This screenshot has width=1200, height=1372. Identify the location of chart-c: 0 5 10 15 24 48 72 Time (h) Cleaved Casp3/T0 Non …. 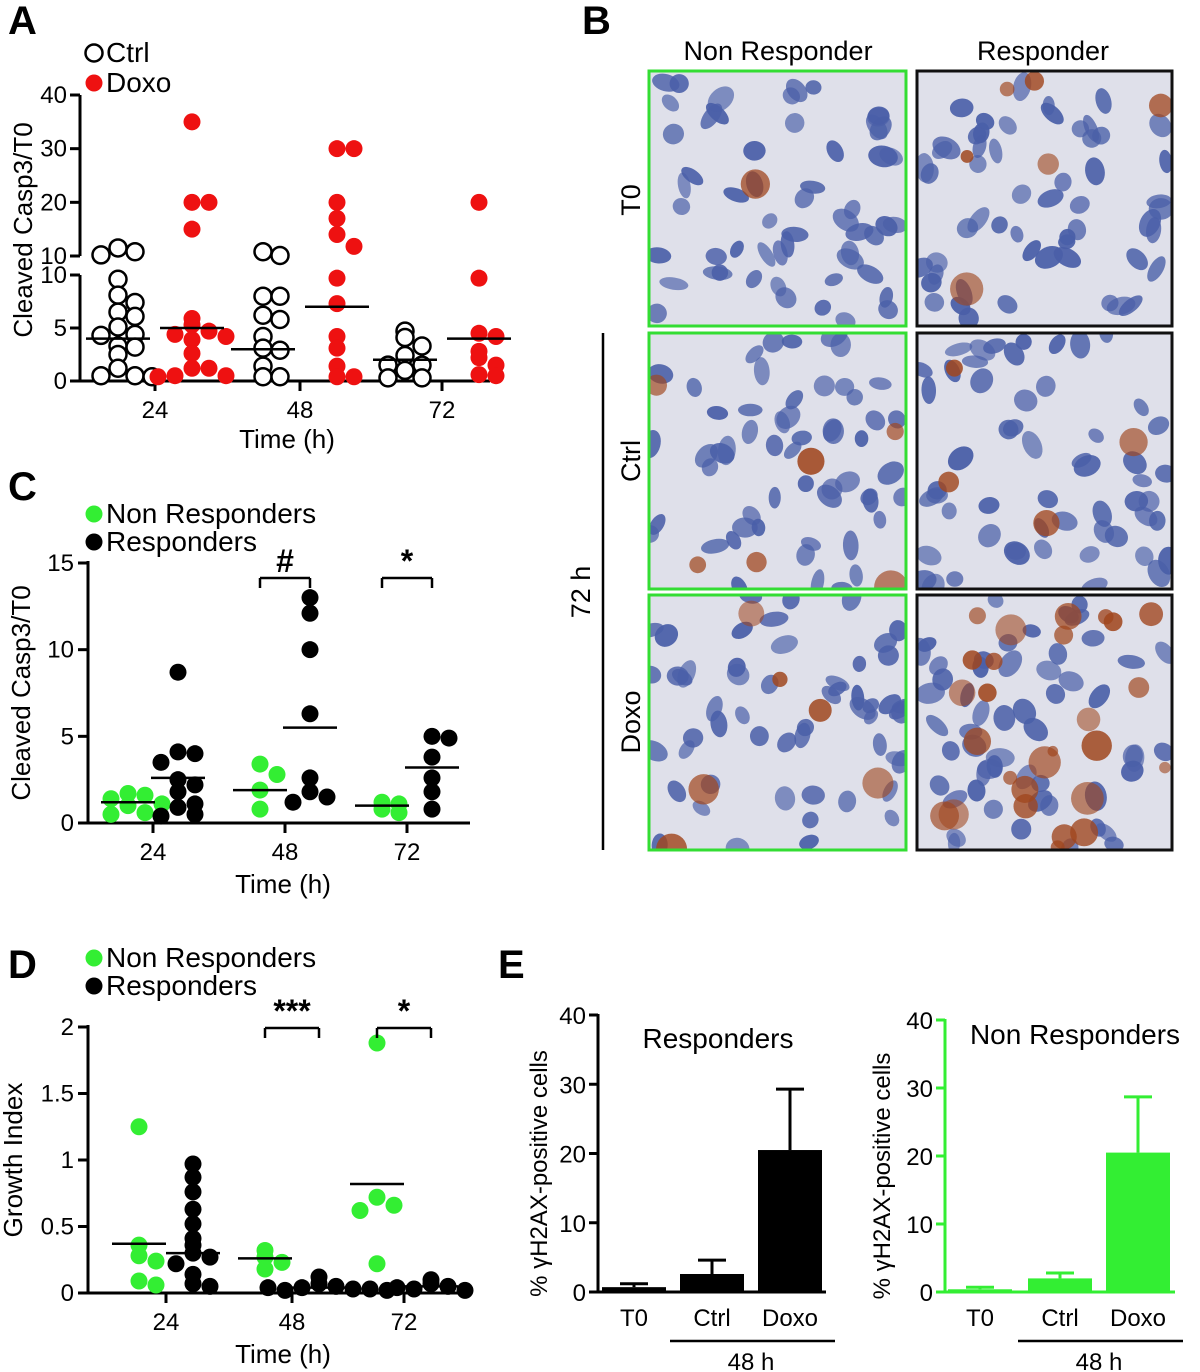
(238, 698).